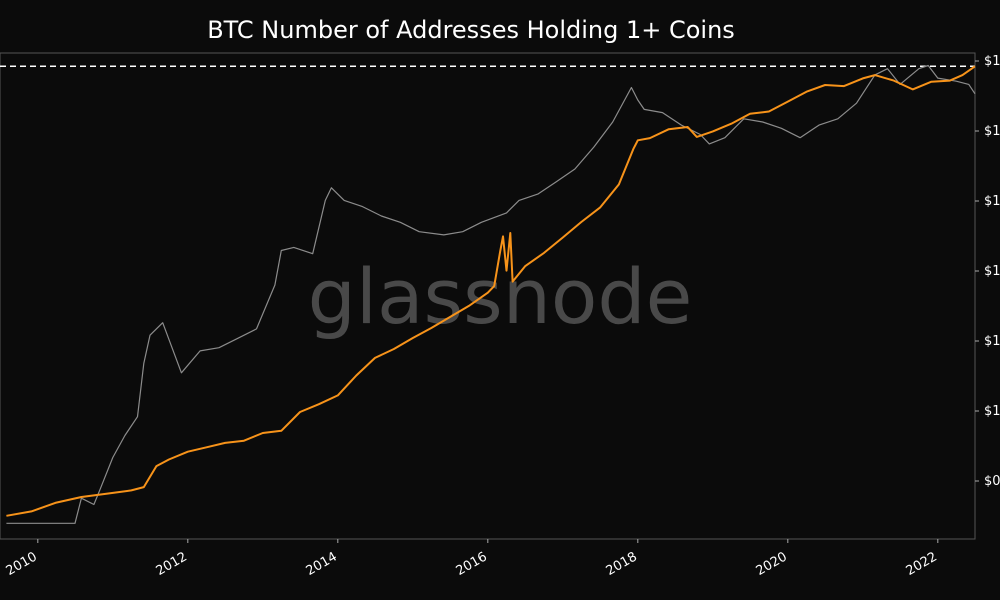  I want to click on x-tick-label: 2020, so click(772, 564).